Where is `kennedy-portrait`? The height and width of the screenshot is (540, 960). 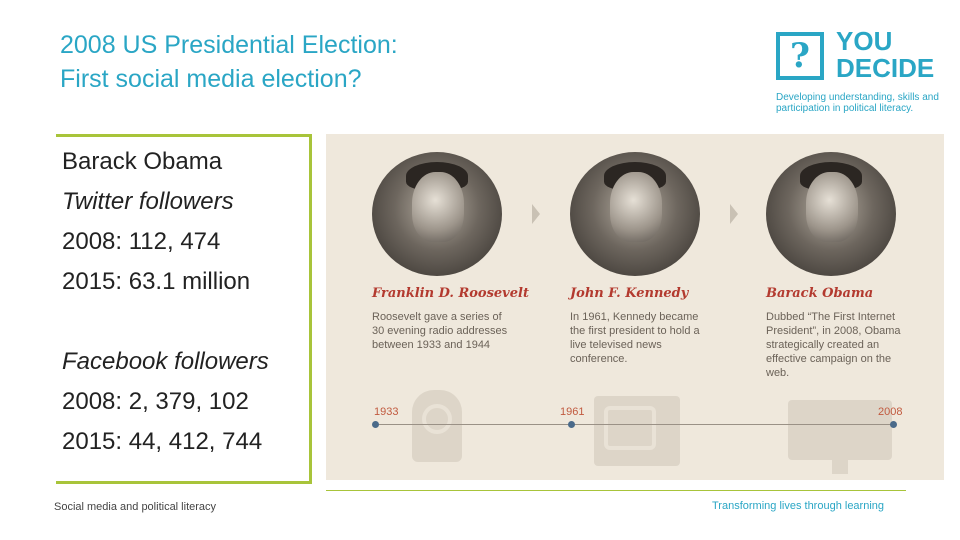
kennedy-portrait is located at coordinates (635, 214).